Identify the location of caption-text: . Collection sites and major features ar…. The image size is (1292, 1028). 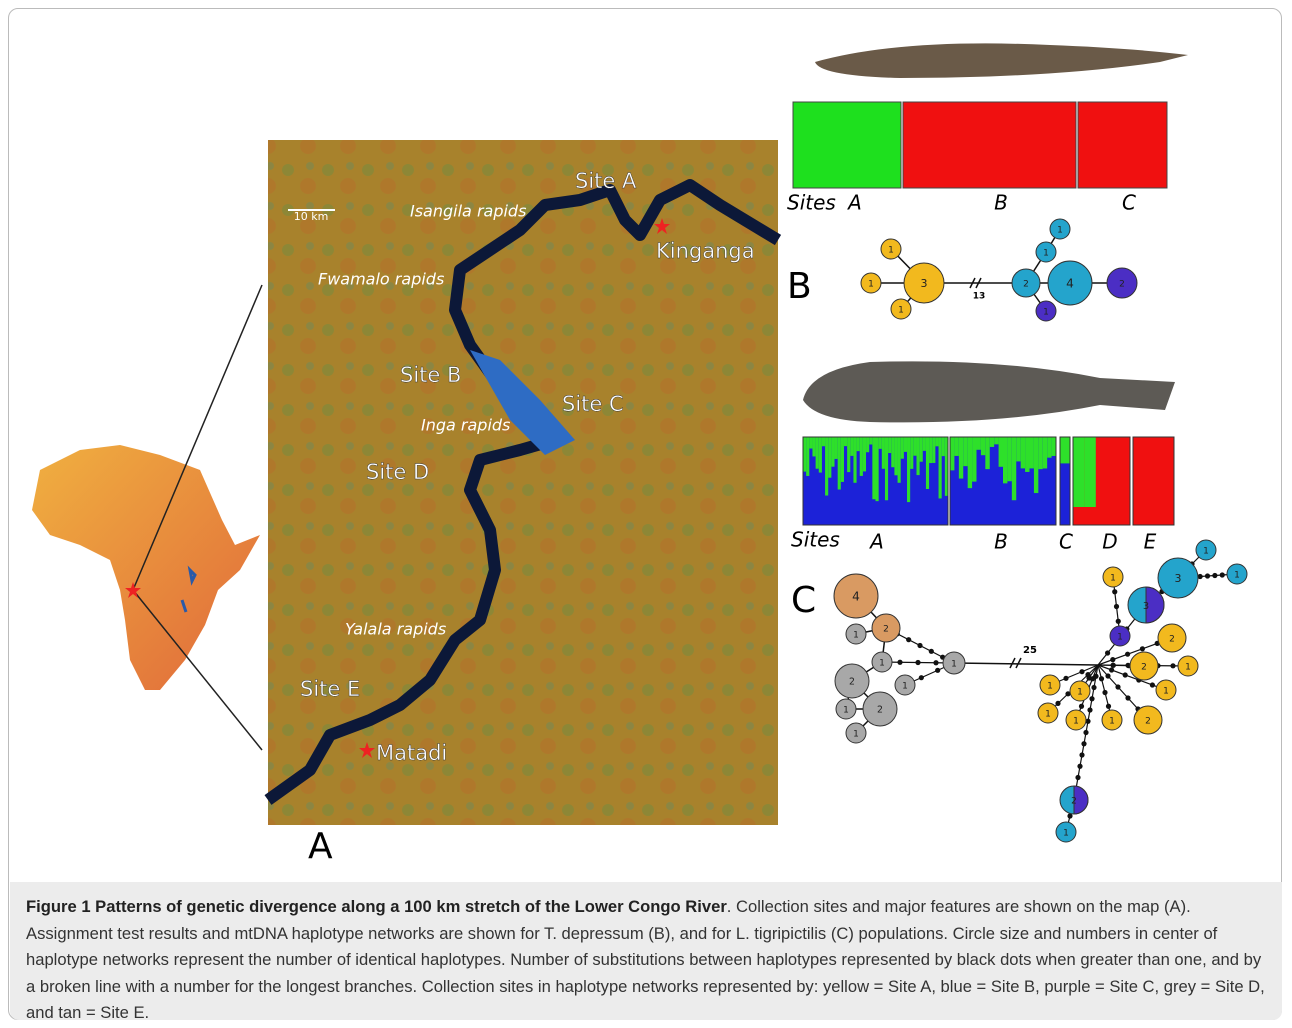
(645, 959).